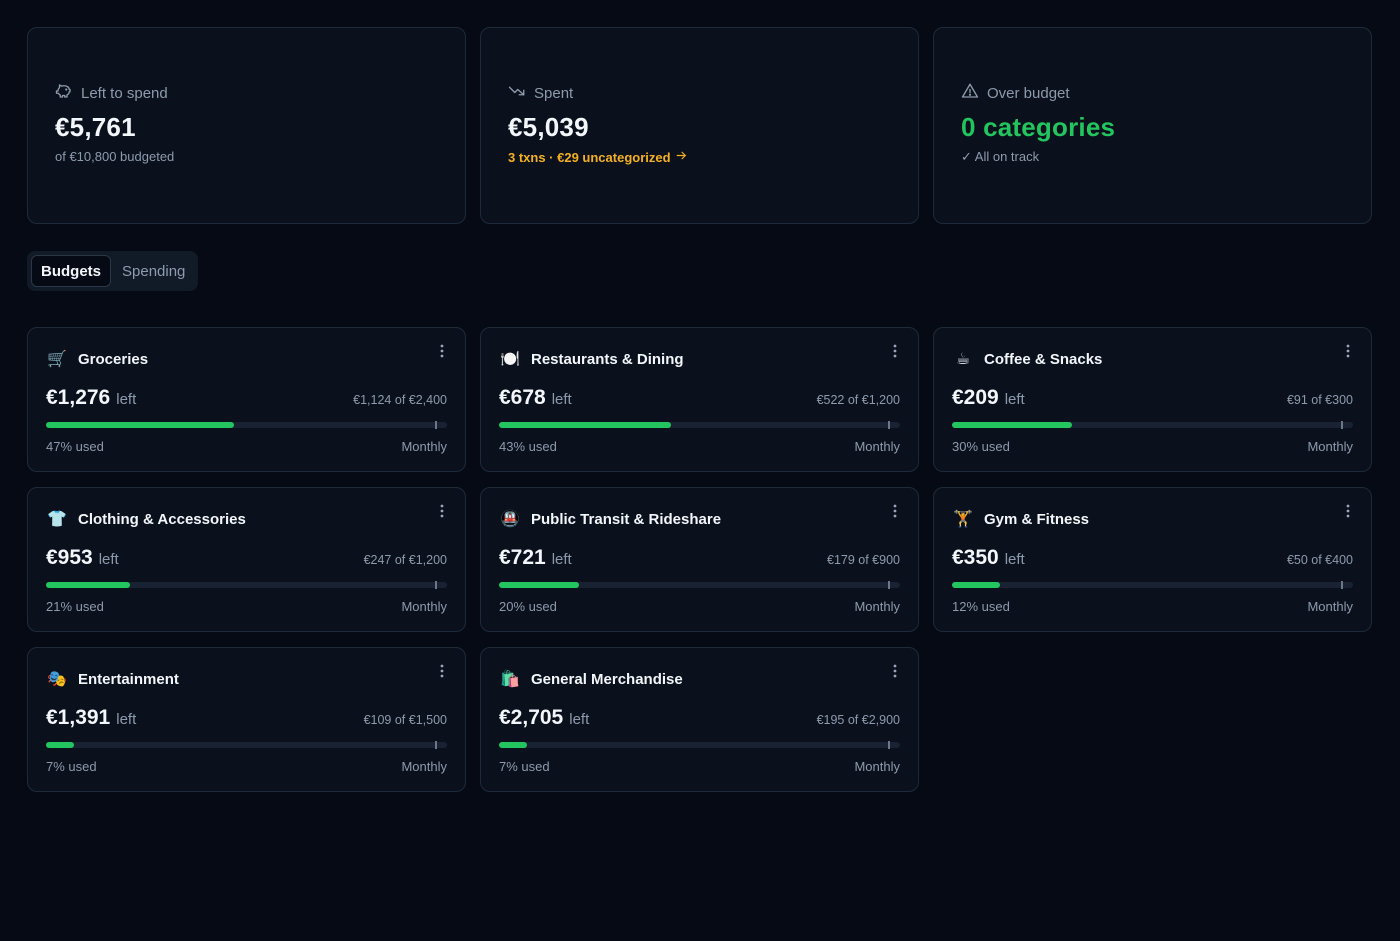 Image resolution: width=1400 pixels, height=941 pixels. Describe the element at coordinates (1000, 156) in the screenshot. I see `over-budget-sub: ✓ All on track` at that location.